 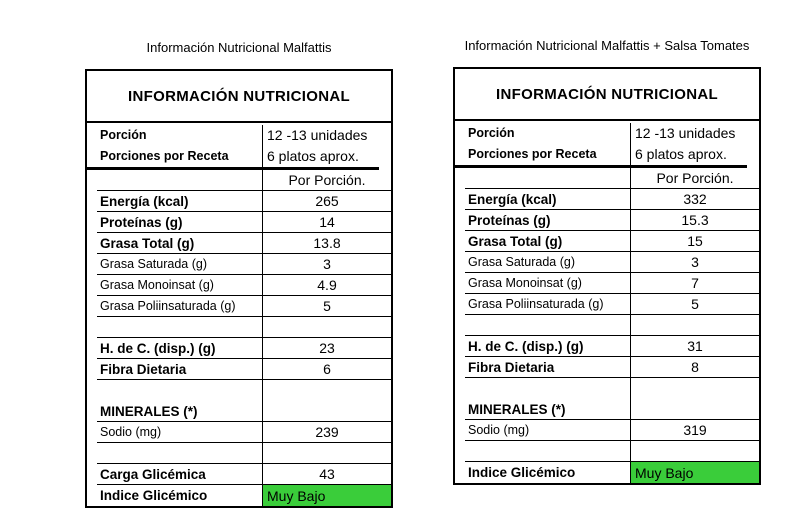 I want to click on table-row: Grasa Saturada (g) 3, so click(x=239, y=264).